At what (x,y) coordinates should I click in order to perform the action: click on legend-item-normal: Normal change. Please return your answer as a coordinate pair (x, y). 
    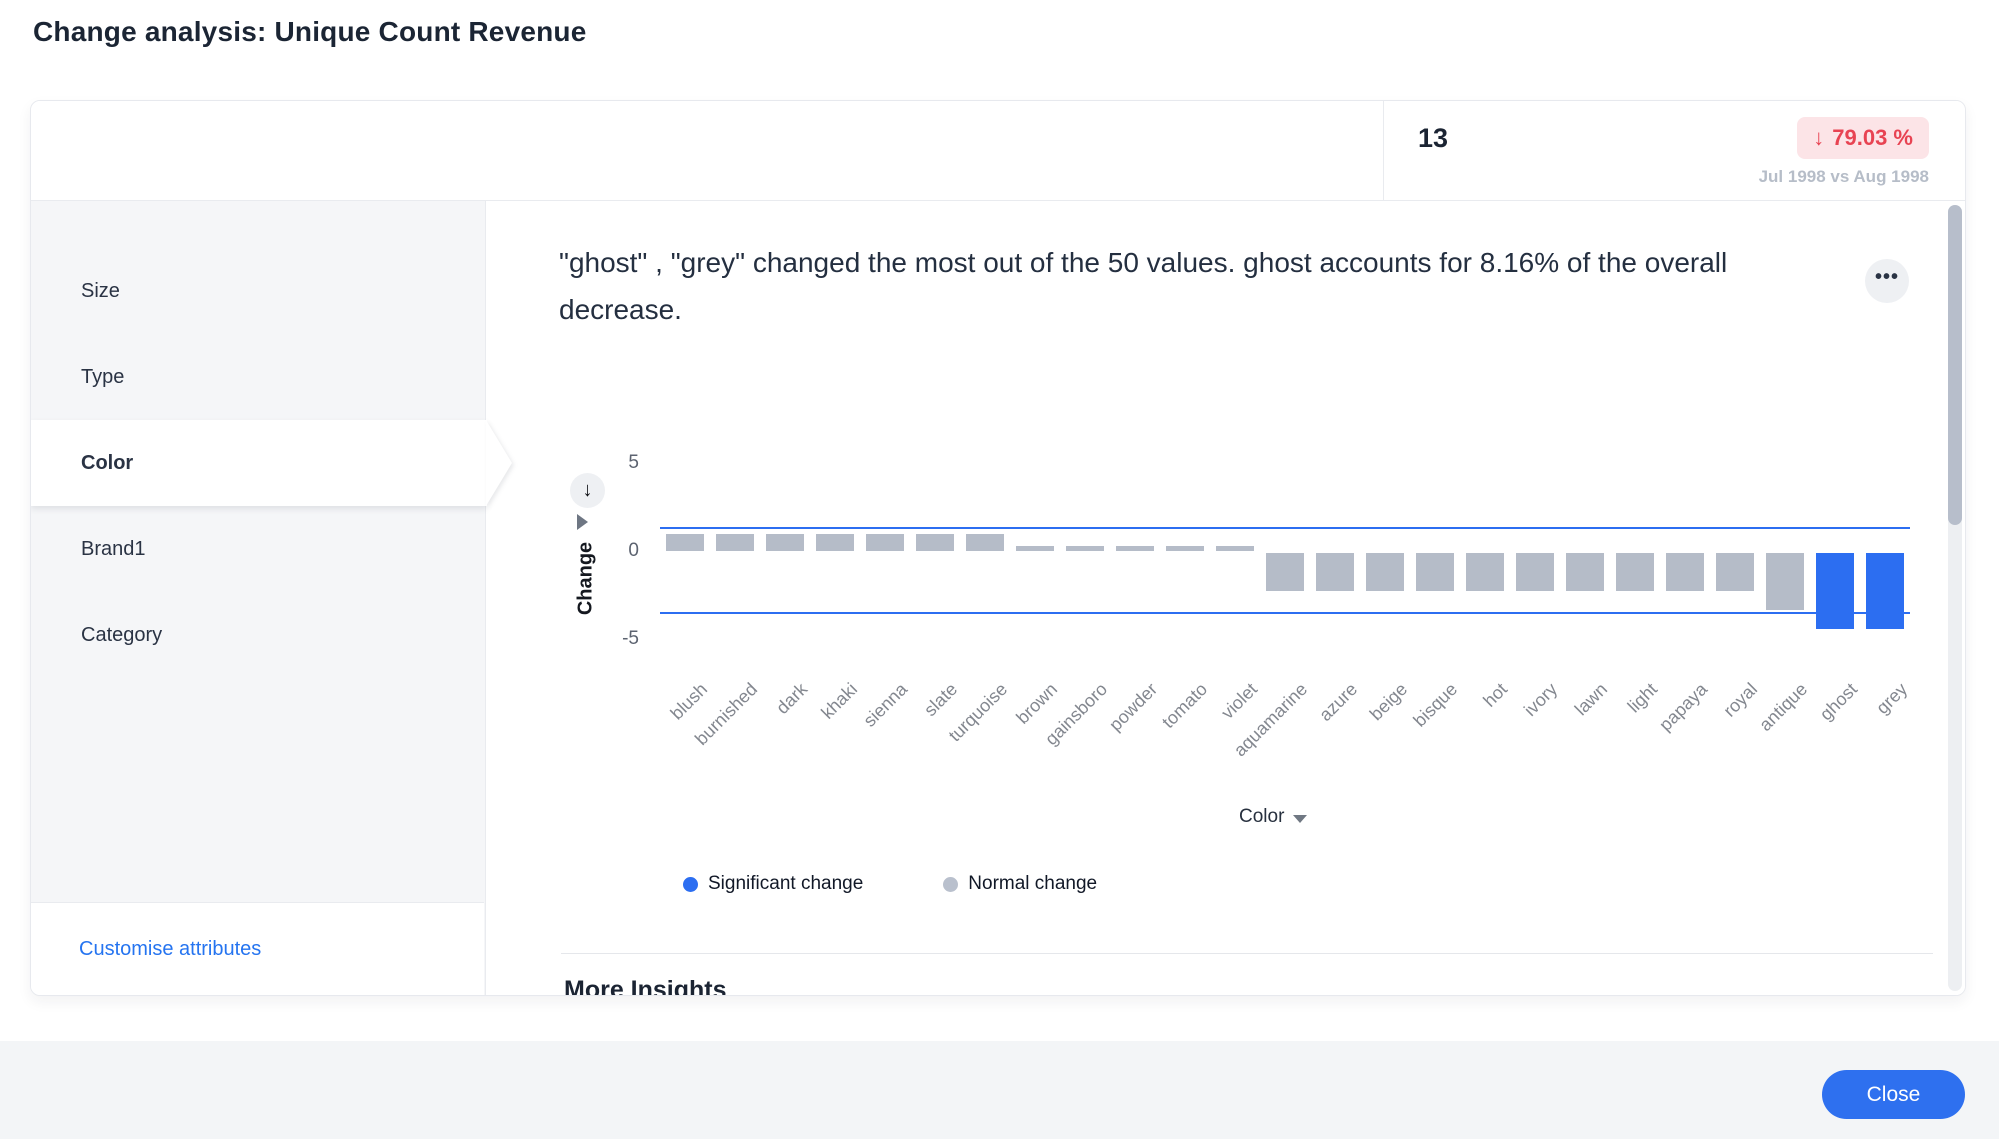
    Looking at the image, I should click on (1020, 884).